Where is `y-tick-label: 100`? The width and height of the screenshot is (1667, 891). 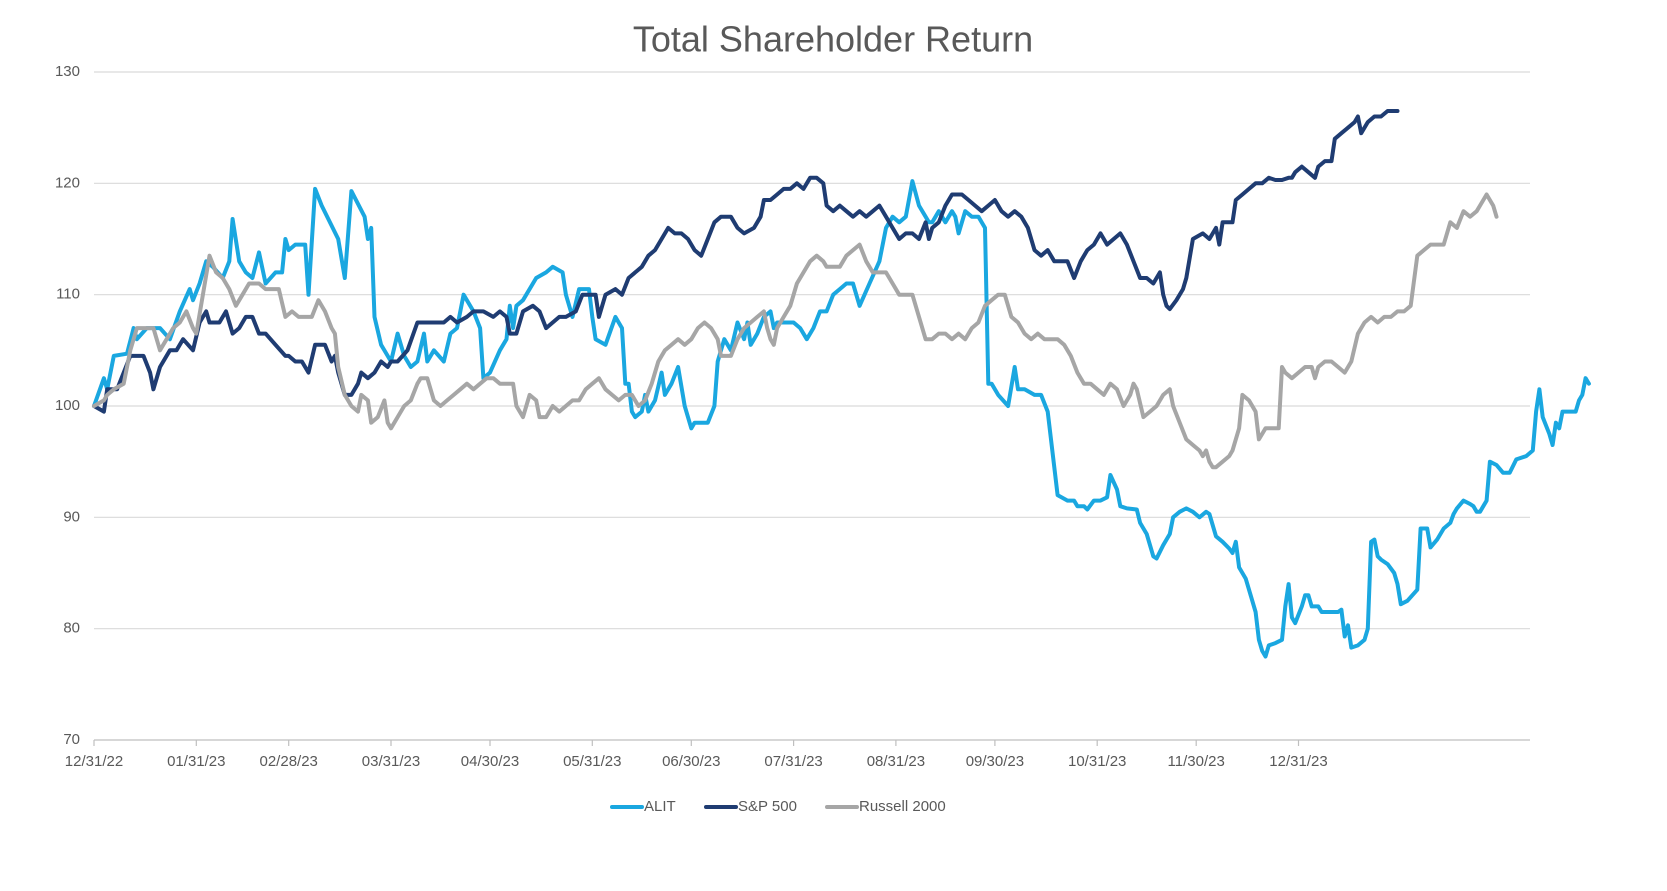 y-tick-label: 100 is located at coordinates (67, 405).